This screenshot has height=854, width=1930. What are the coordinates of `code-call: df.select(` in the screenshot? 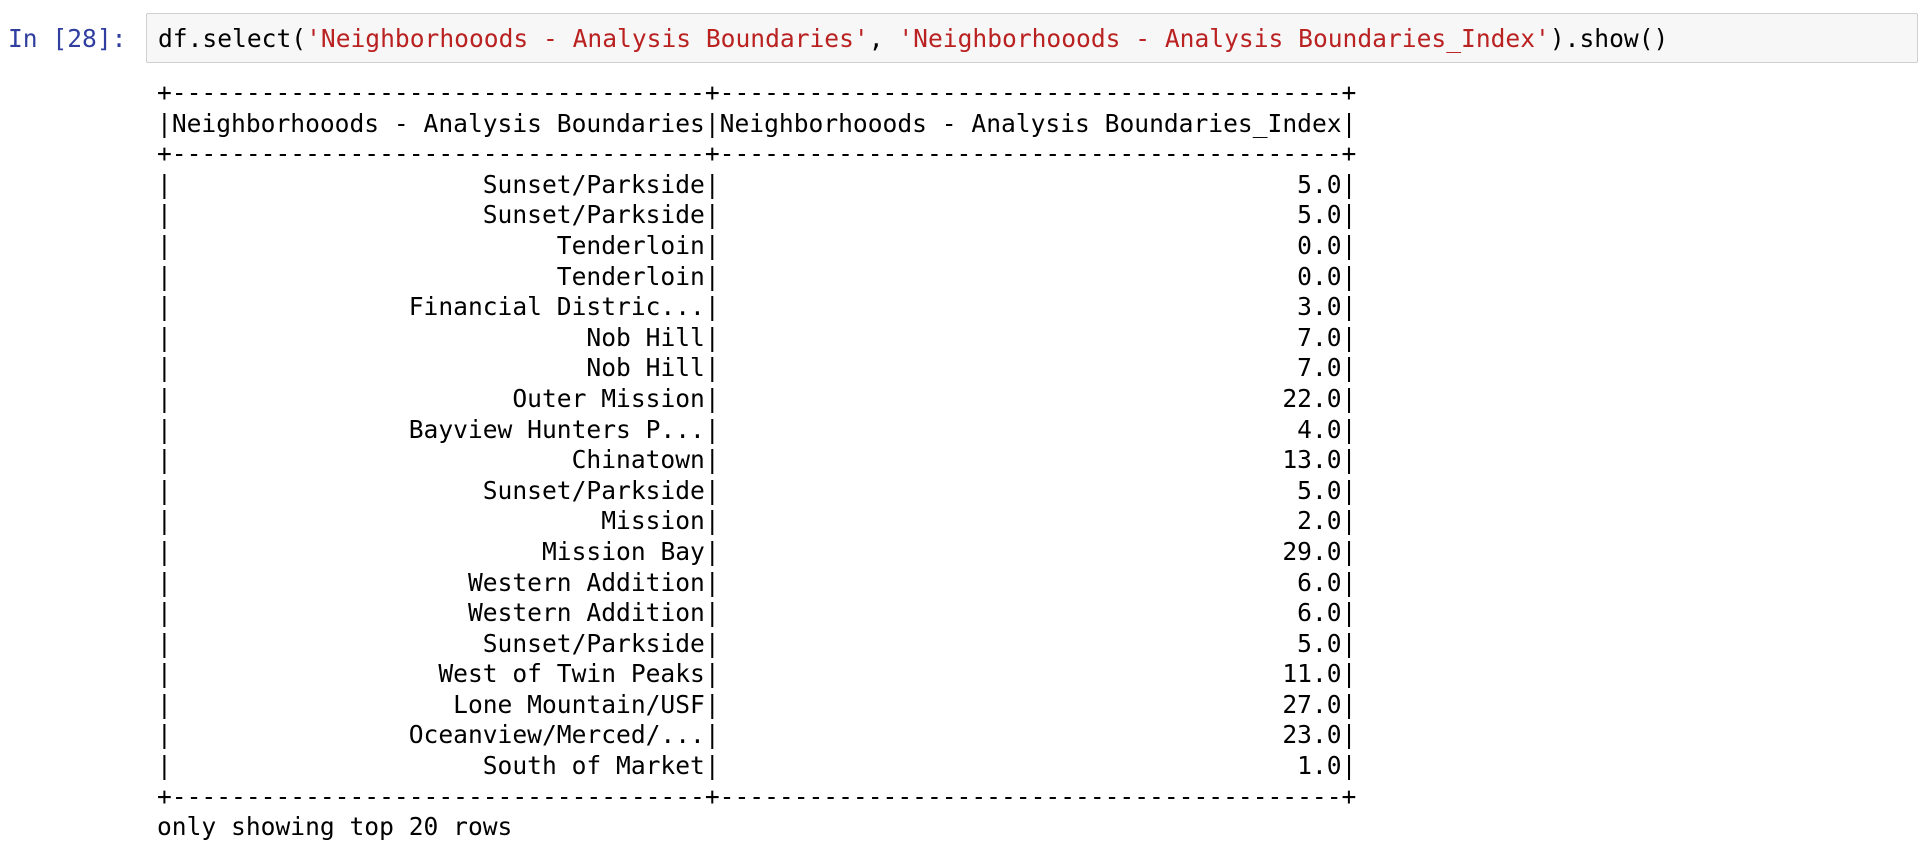 It's located at (232, 38).